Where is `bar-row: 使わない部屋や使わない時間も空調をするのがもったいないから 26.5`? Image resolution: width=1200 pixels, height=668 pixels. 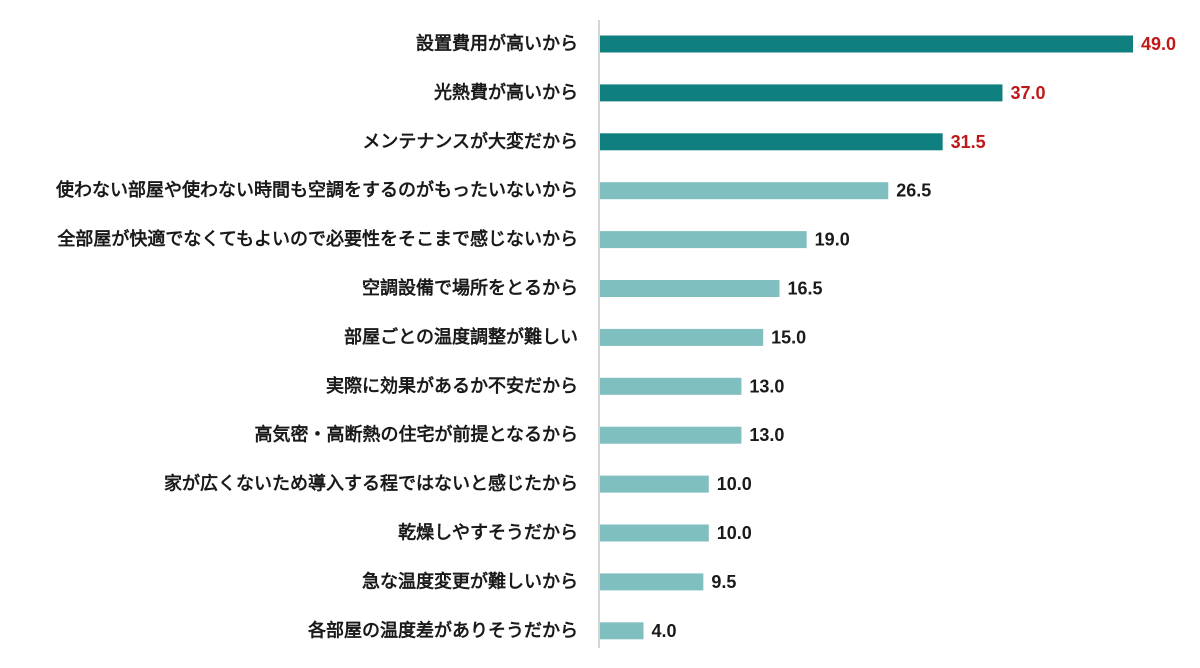 bar-row: 使わない部屋や使わない時間も空調をするのがもったいないから 26.5 is located at coordinates (493, 190).